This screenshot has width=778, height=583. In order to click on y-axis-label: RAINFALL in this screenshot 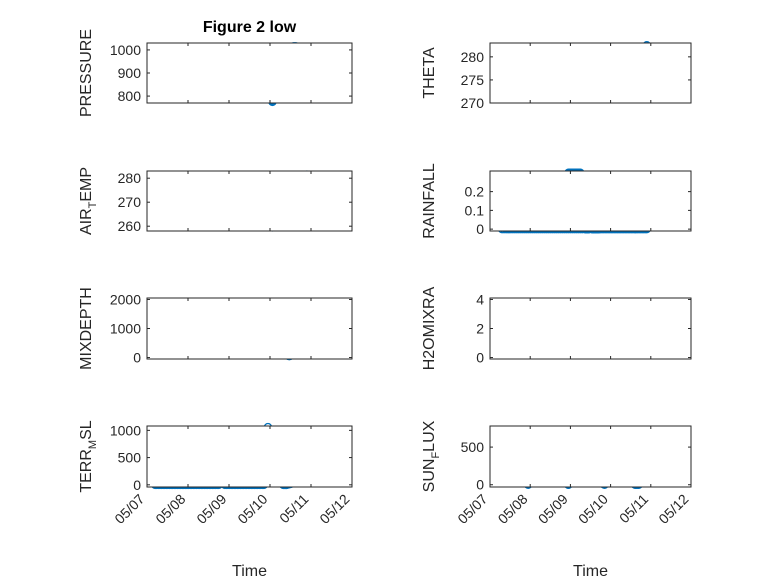, I will do `click(429, 201)`.